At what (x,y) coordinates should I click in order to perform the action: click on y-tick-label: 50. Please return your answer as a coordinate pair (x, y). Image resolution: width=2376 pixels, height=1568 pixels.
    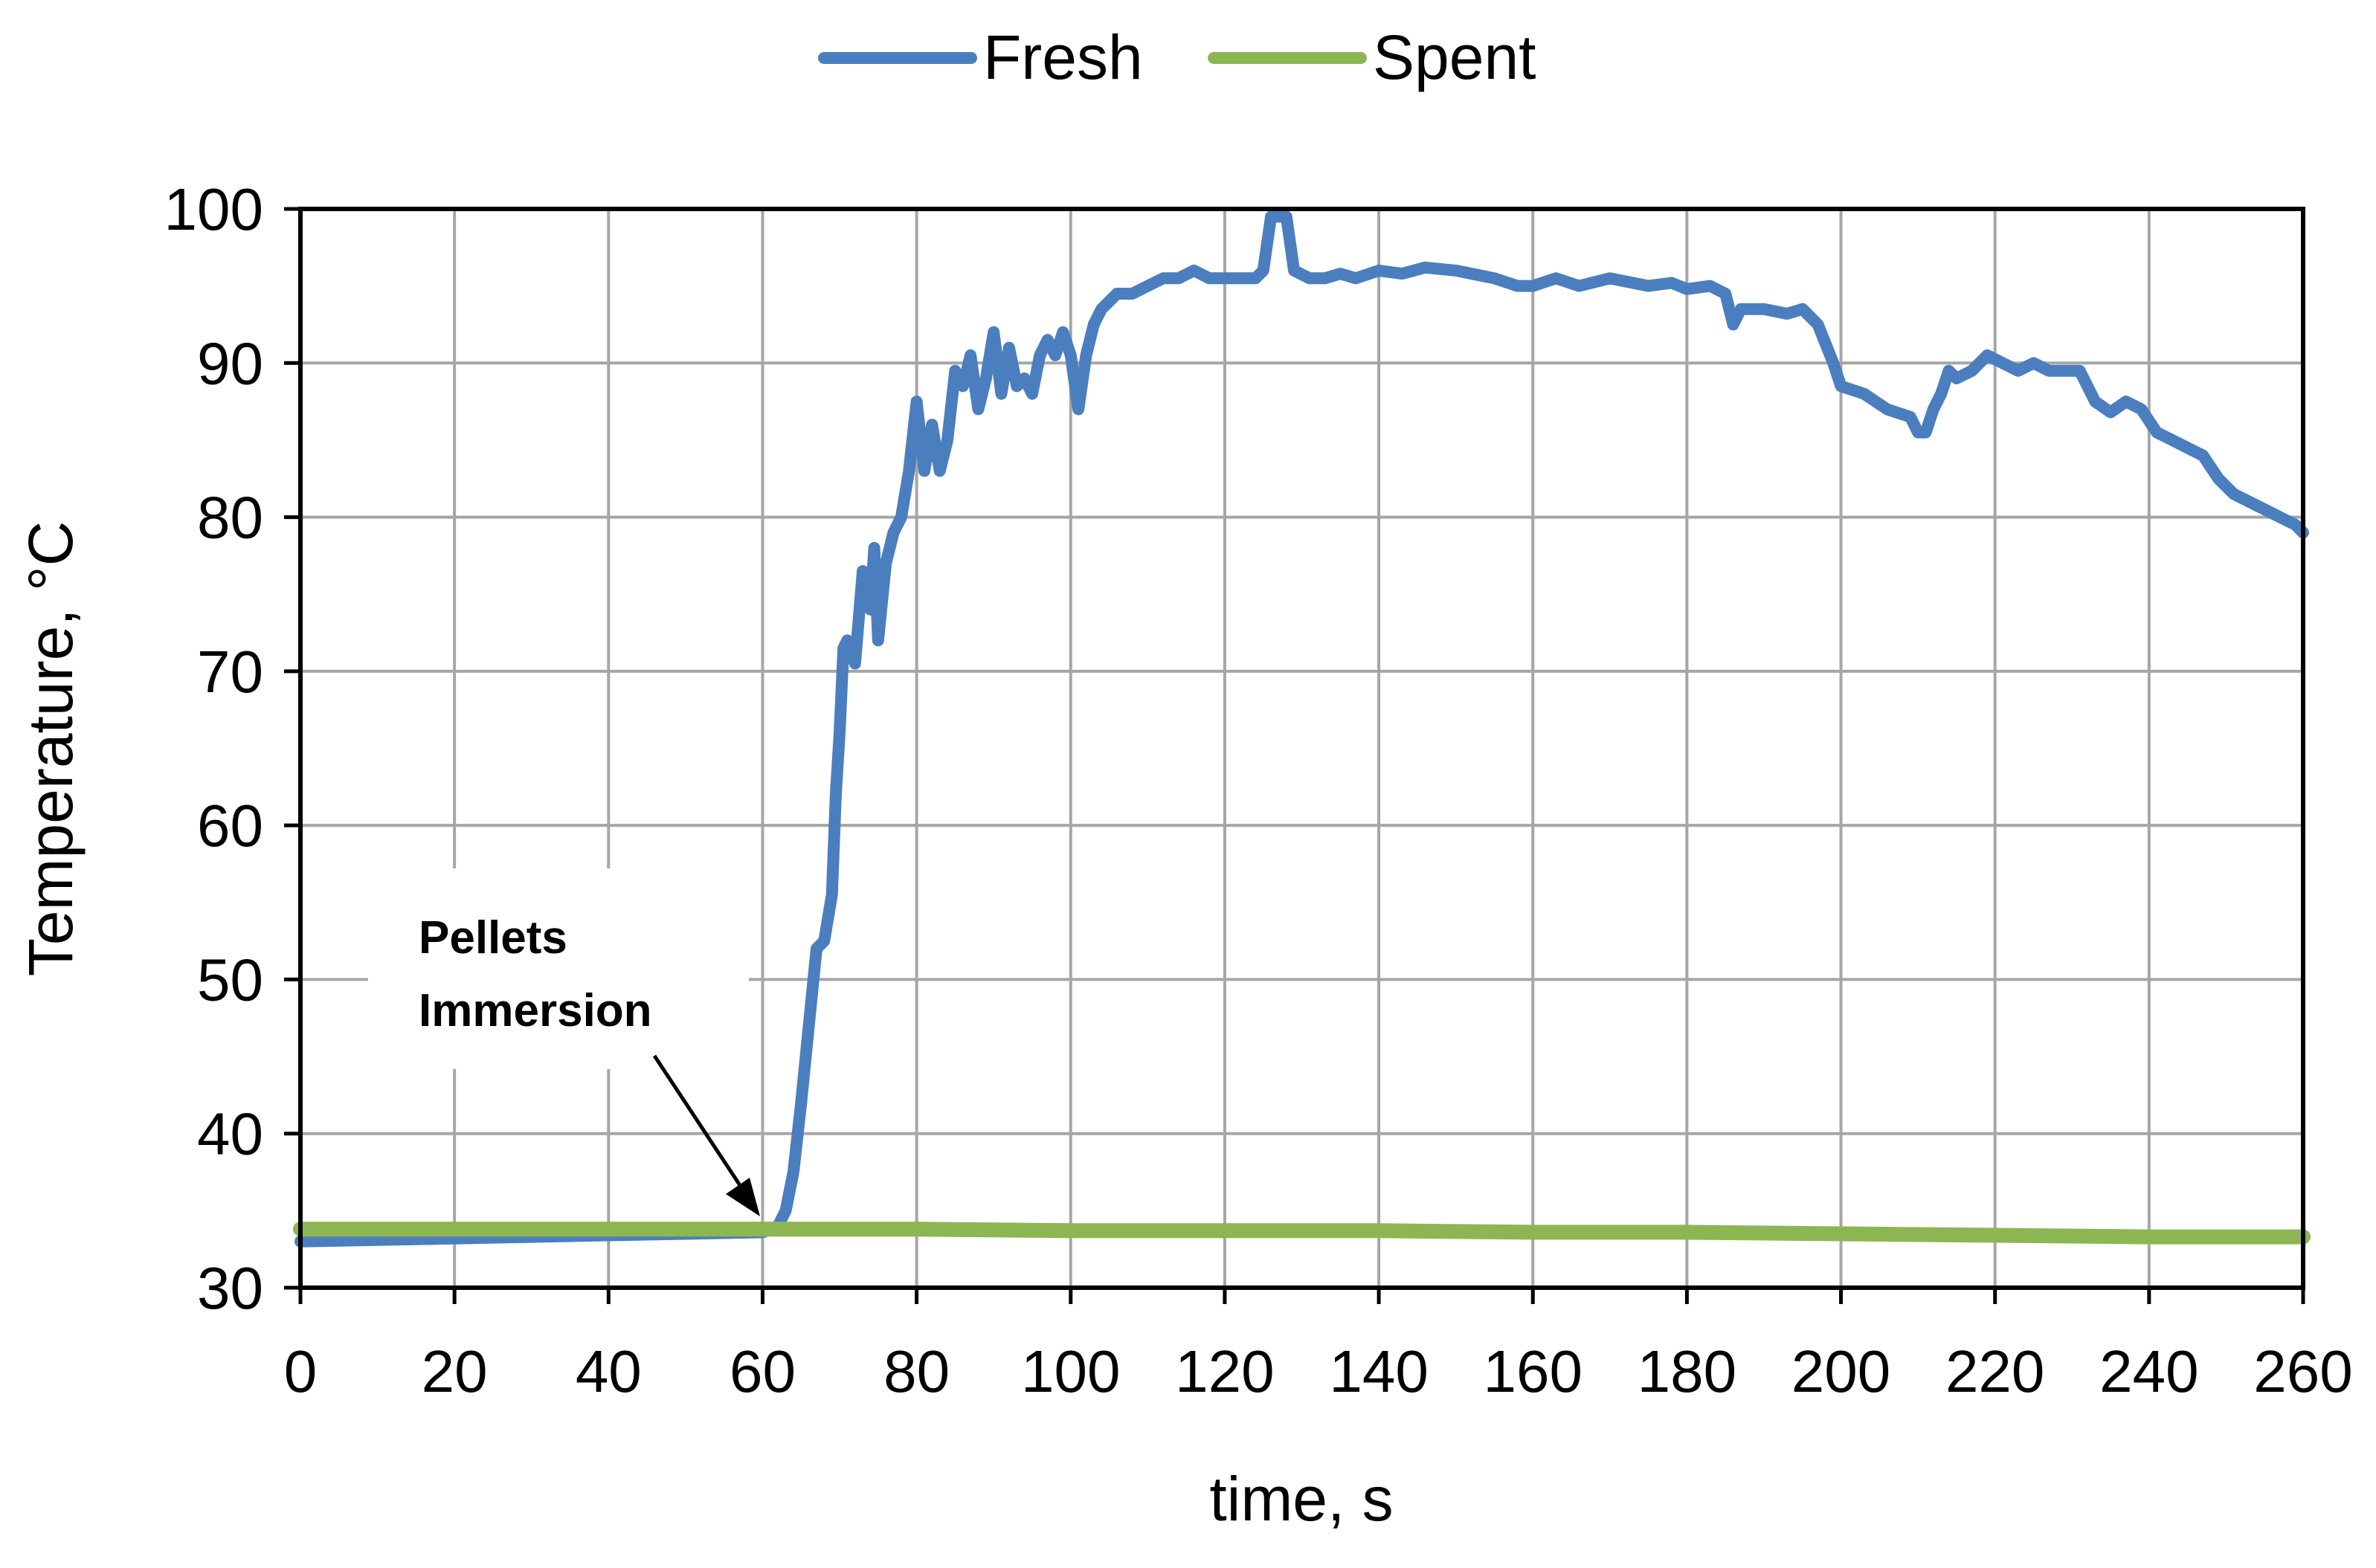
    Looking at the image, I should click on (230, 979).